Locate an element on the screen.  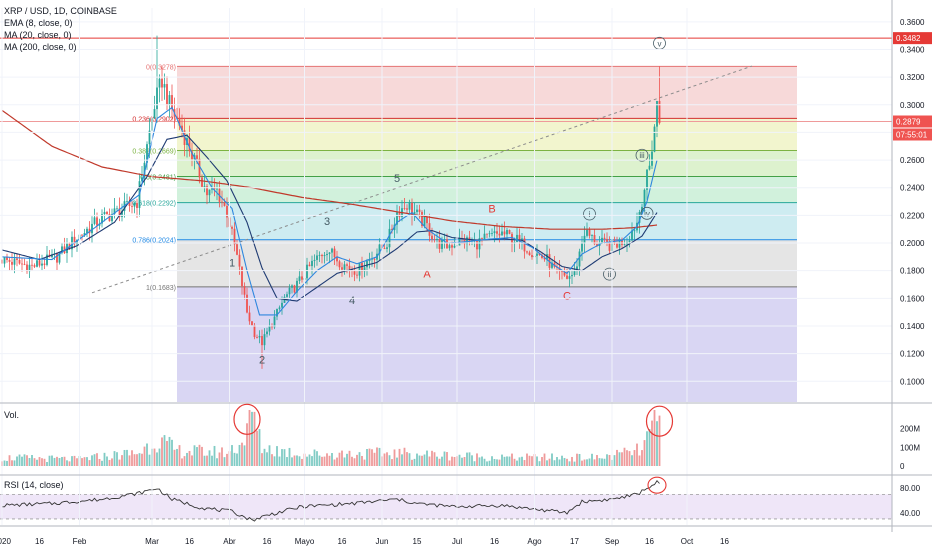
rsi-legend: RSI (14, close) is located at coordinates (34, 485).